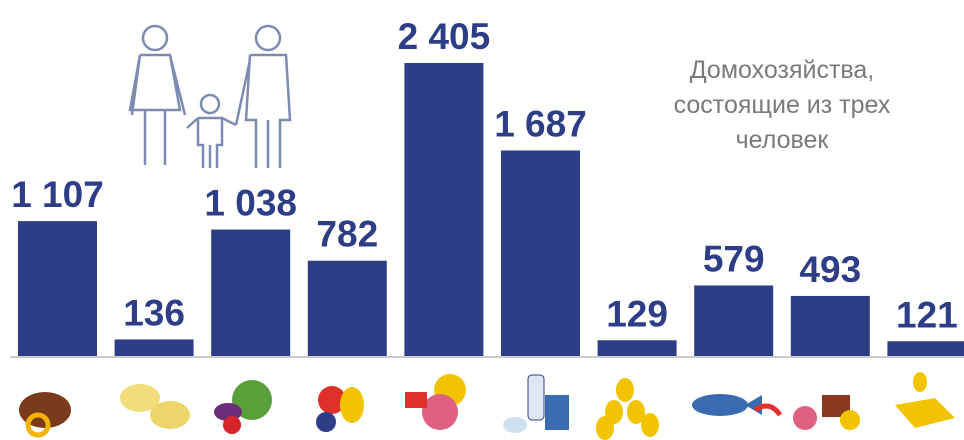 This screenshot has height=440, width=964. Describe the element at coordinates (540, 123) in the screenshot. I see `value-label: 1 687` at that location.